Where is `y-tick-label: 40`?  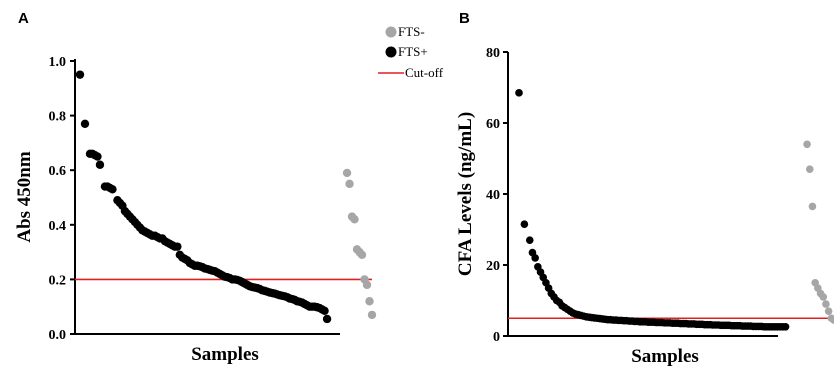
y-tick-label: 40 is located at coordinates (493, 195).